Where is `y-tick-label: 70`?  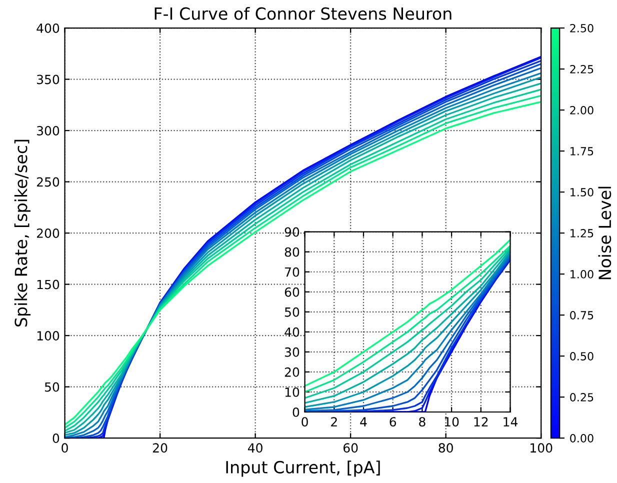
y-tick-label: 70 is located at coordinates (292, 272).